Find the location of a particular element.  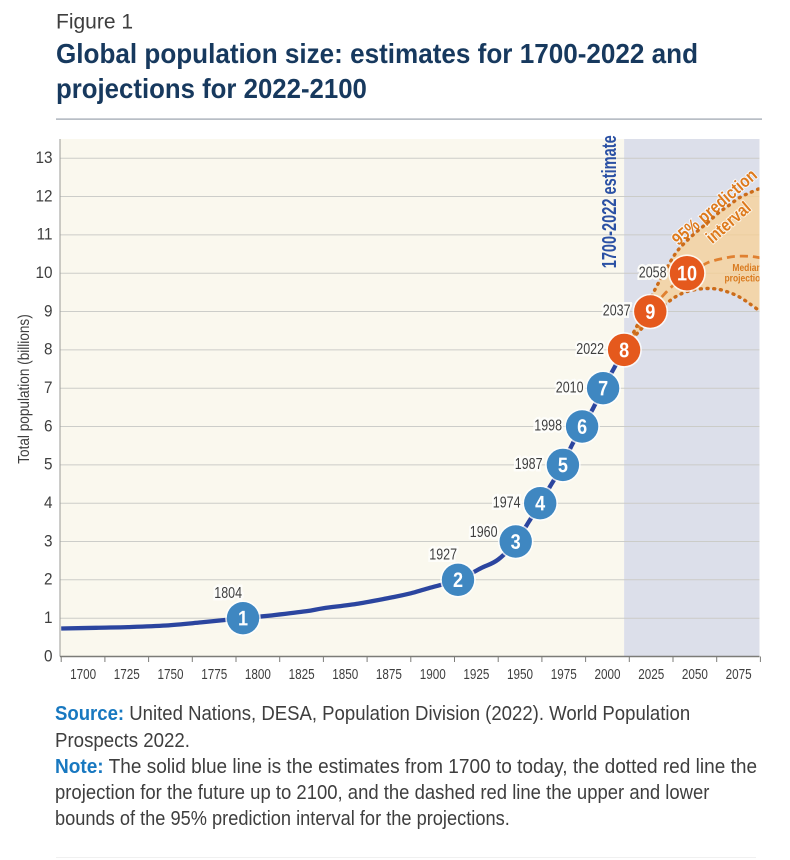

svg-text: projection is located at coordinates (744, 278).